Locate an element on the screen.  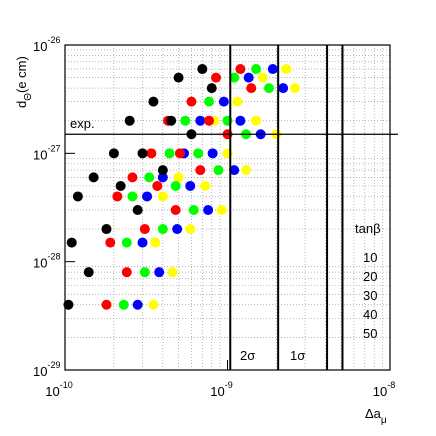
y-label-sub: Θ is located at coordinates (28, 97).